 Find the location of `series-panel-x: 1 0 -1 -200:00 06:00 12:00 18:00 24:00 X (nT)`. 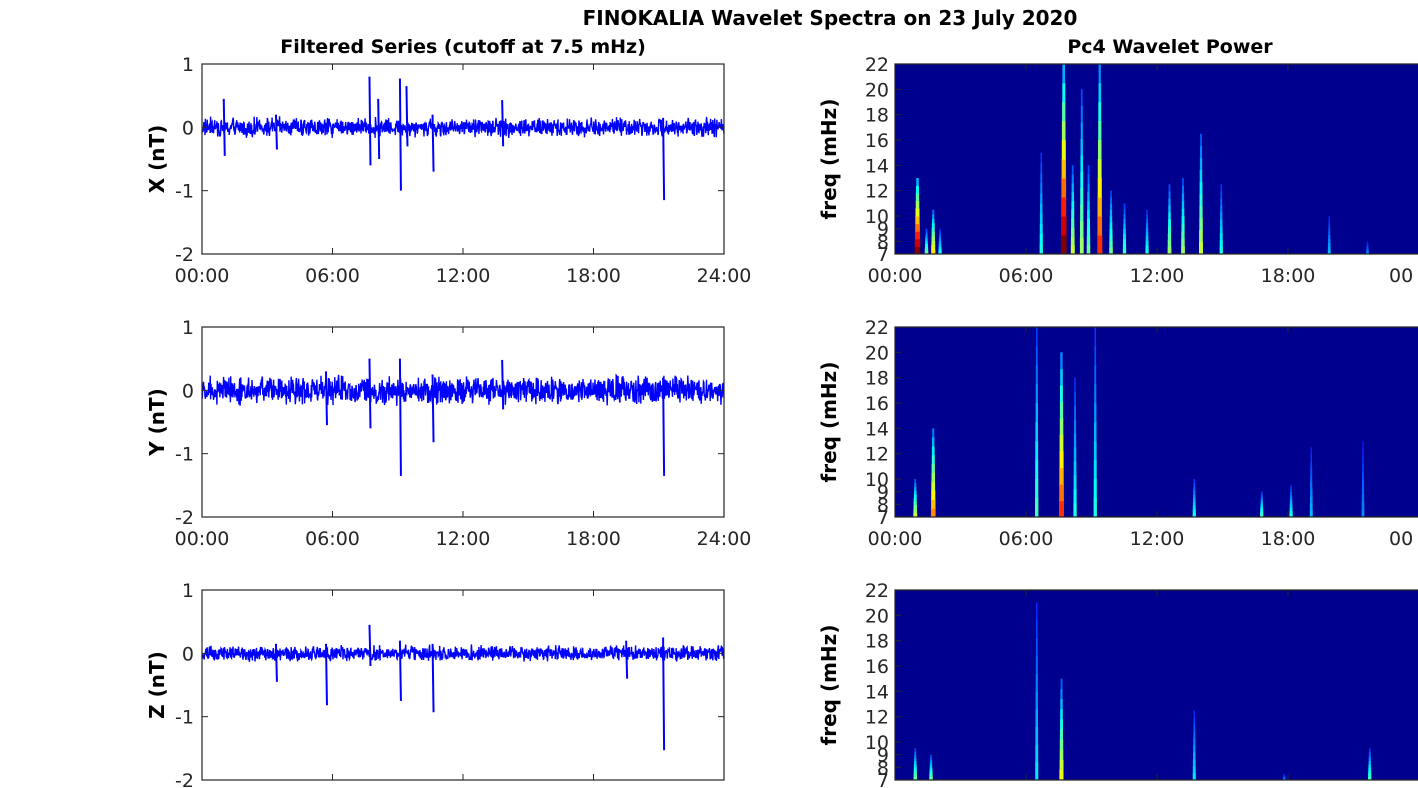

series-panel-x: 1 0 -1 -200:00 06:00 12:00 18:00 24:00 X (nT) is located at coordinates (448, 170).